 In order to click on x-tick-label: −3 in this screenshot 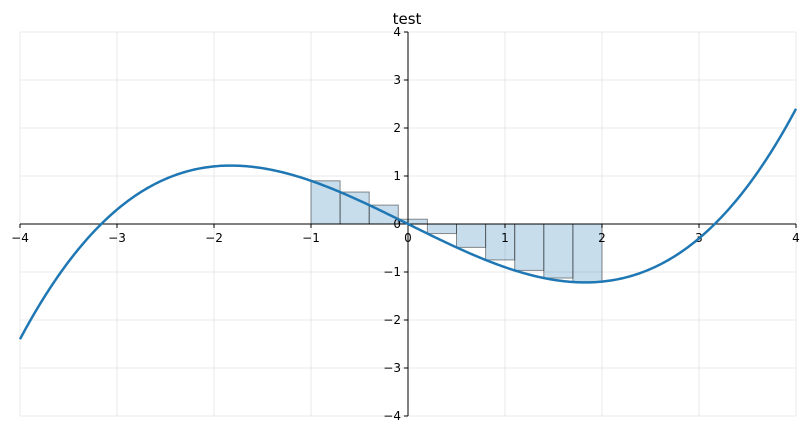, I will do `click(117, 238)`.